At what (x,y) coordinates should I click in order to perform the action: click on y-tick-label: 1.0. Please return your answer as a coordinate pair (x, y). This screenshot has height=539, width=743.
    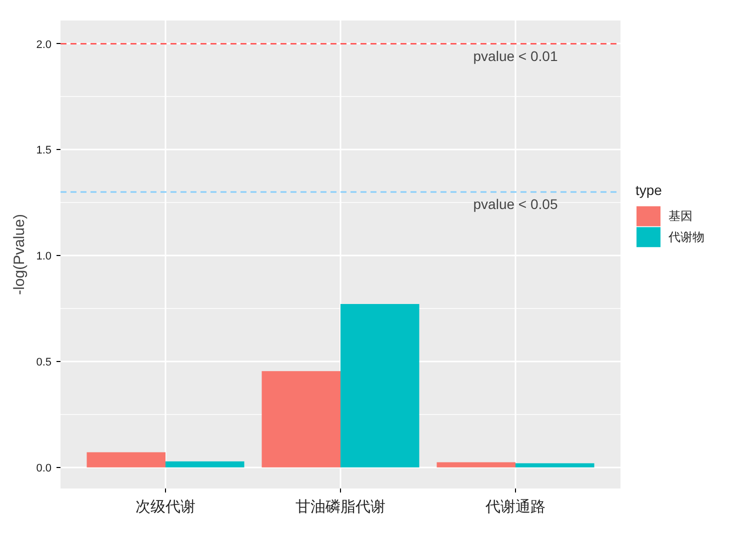
    Looking at the image, I should click on (44, 256).